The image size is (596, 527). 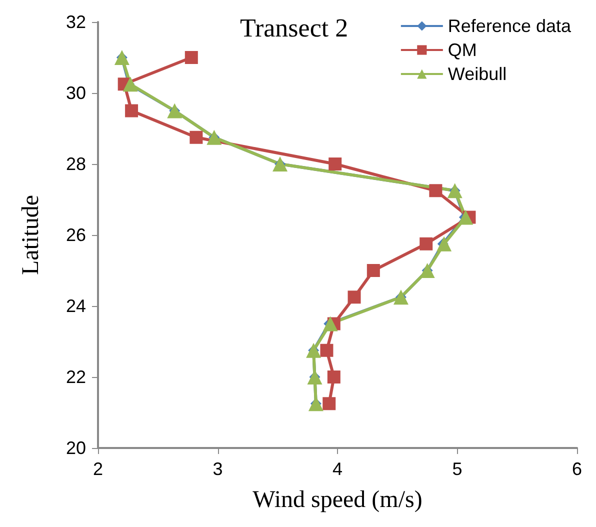 I want to click on x-tick-label: 2, so click(x=98, y=469).